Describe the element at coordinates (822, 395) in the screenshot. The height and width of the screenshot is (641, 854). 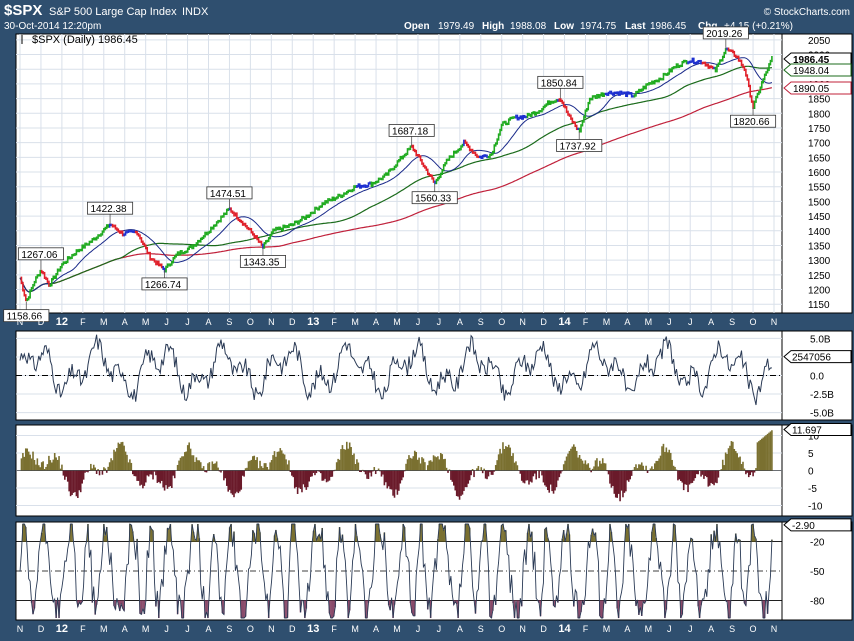
I see `osc-y-tick-label: -2.5B` at that location.